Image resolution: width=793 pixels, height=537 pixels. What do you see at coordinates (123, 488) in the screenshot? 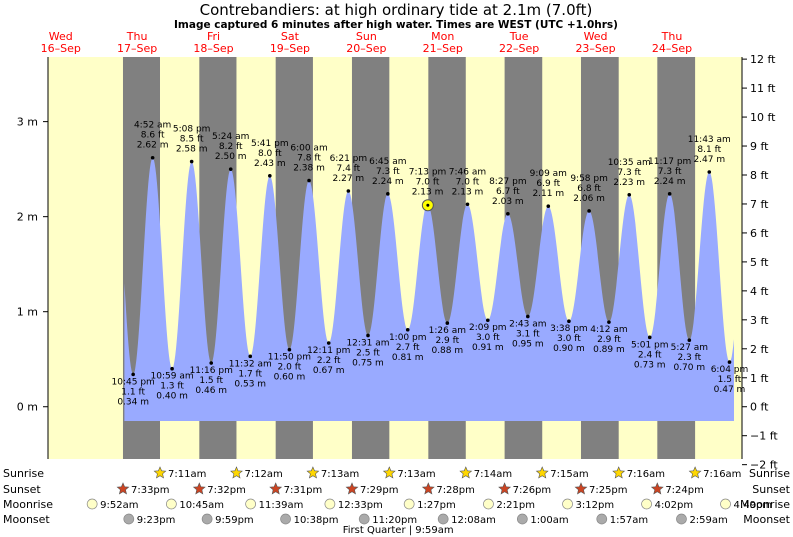
I see `sunset-star-icon` at bounding box center [123, 488].